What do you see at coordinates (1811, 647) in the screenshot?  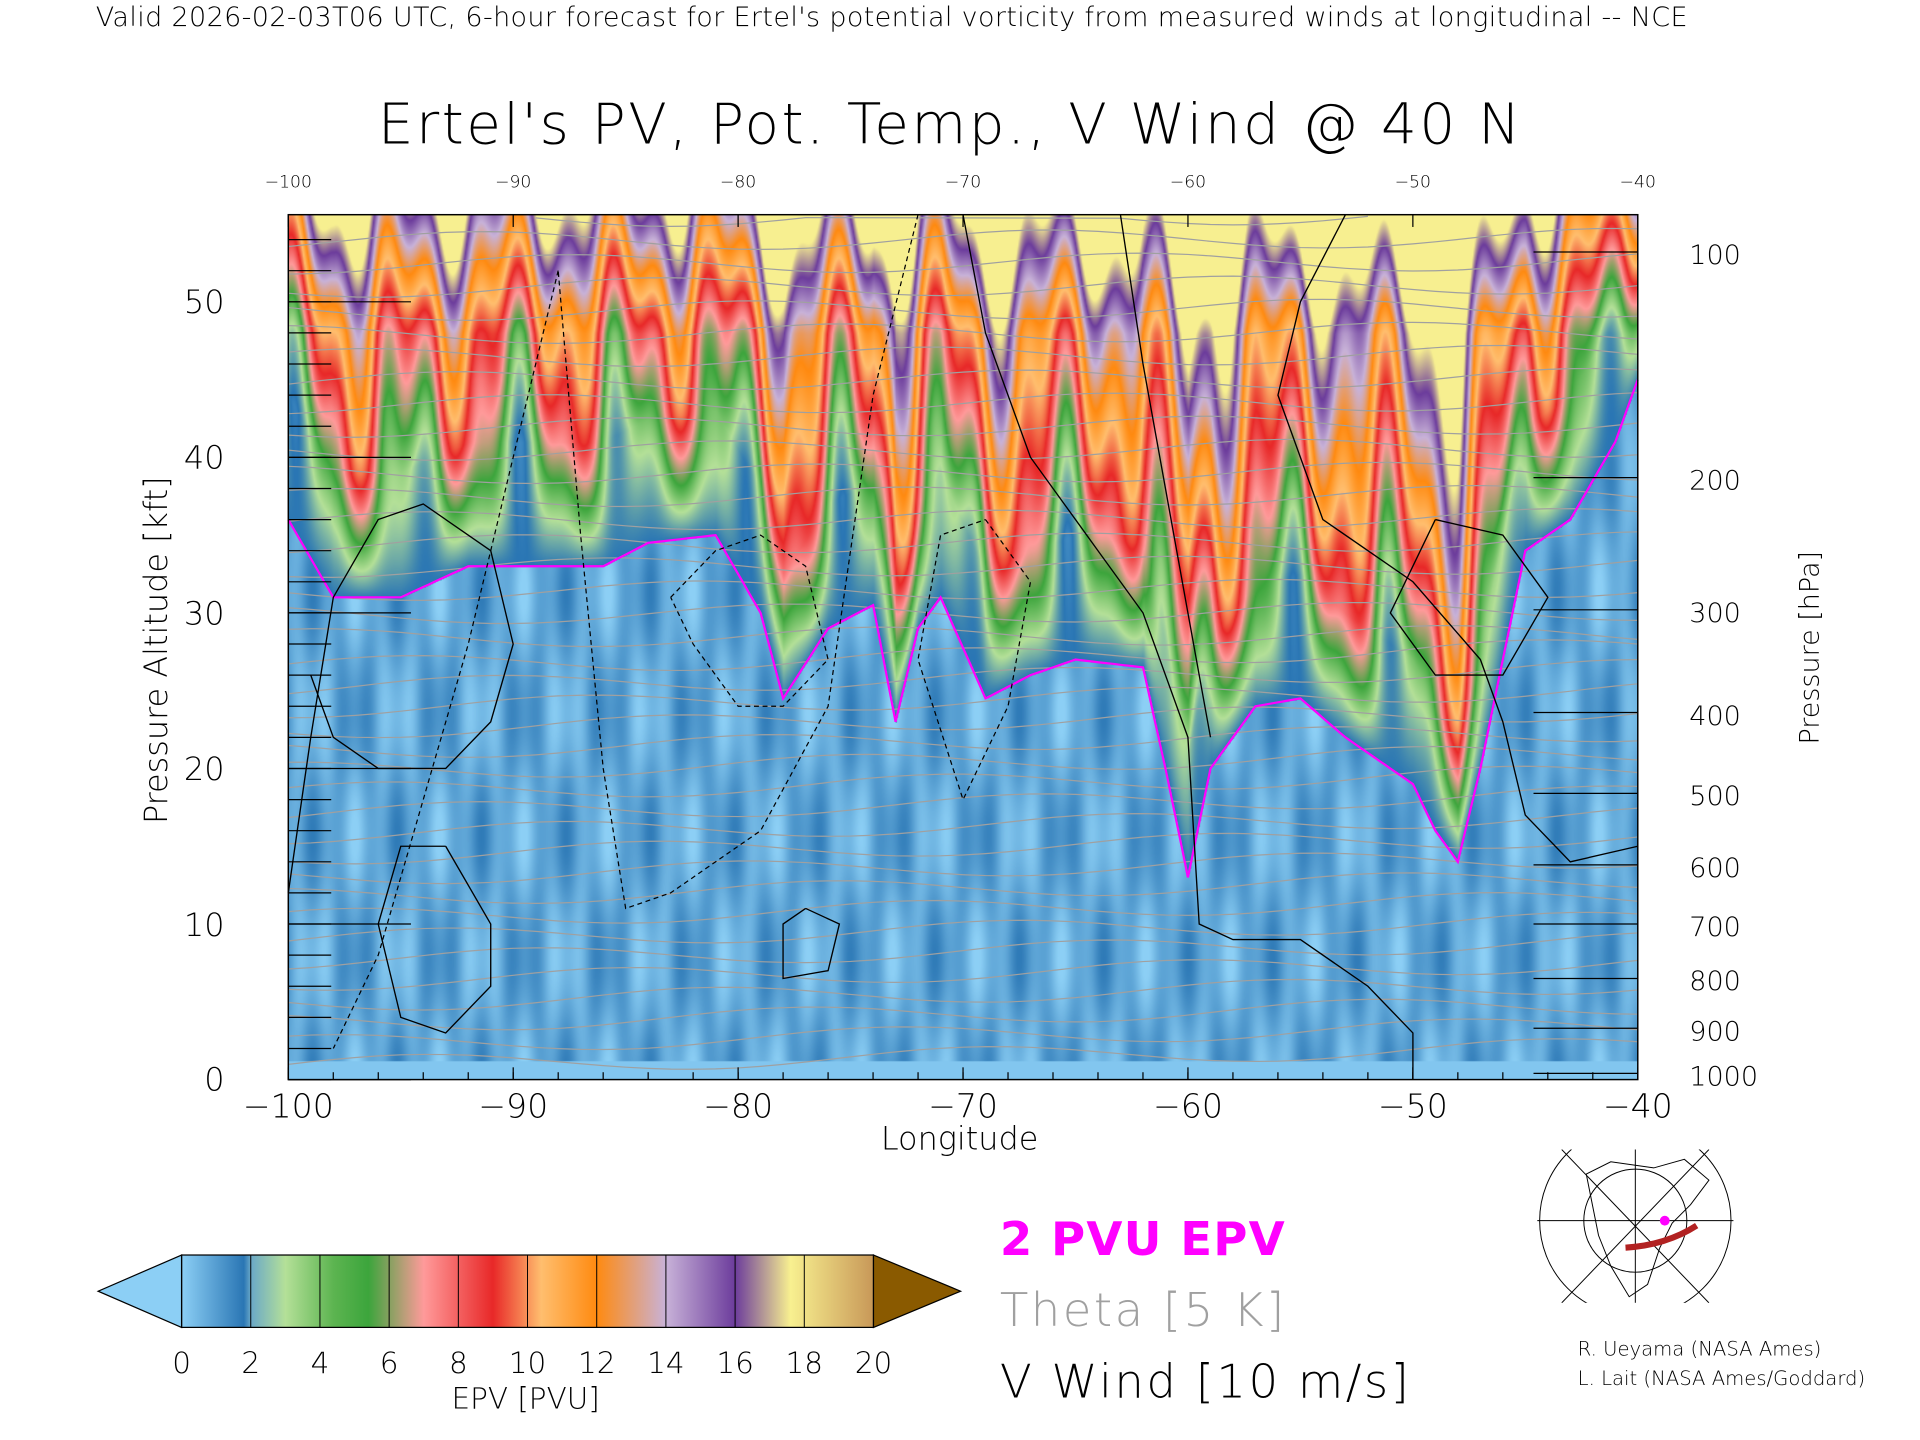 I see `y2-axis-label: Pressure [hPa]` at bounding box center [1811, 647].